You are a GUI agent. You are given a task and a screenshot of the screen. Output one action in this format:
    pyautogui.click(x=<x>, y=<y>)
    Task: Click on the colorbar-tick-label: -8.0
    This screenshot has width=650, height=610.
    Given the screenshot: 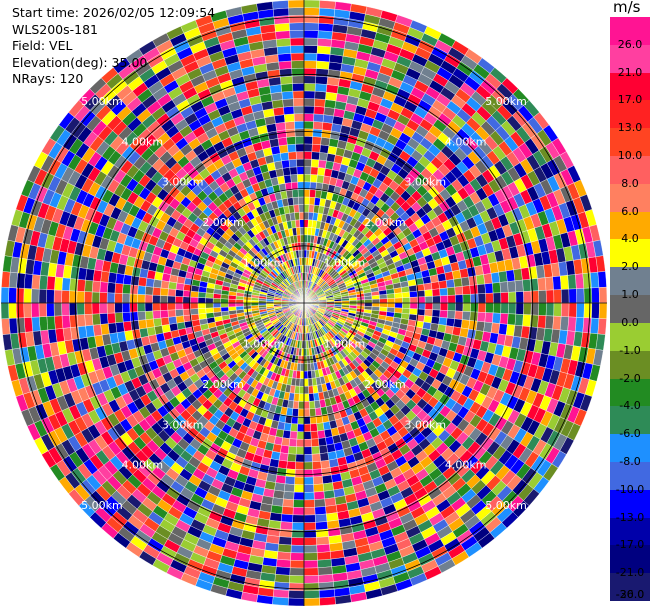 What is the action you would take?
    pyautogui.click(x=630, y=461)
    